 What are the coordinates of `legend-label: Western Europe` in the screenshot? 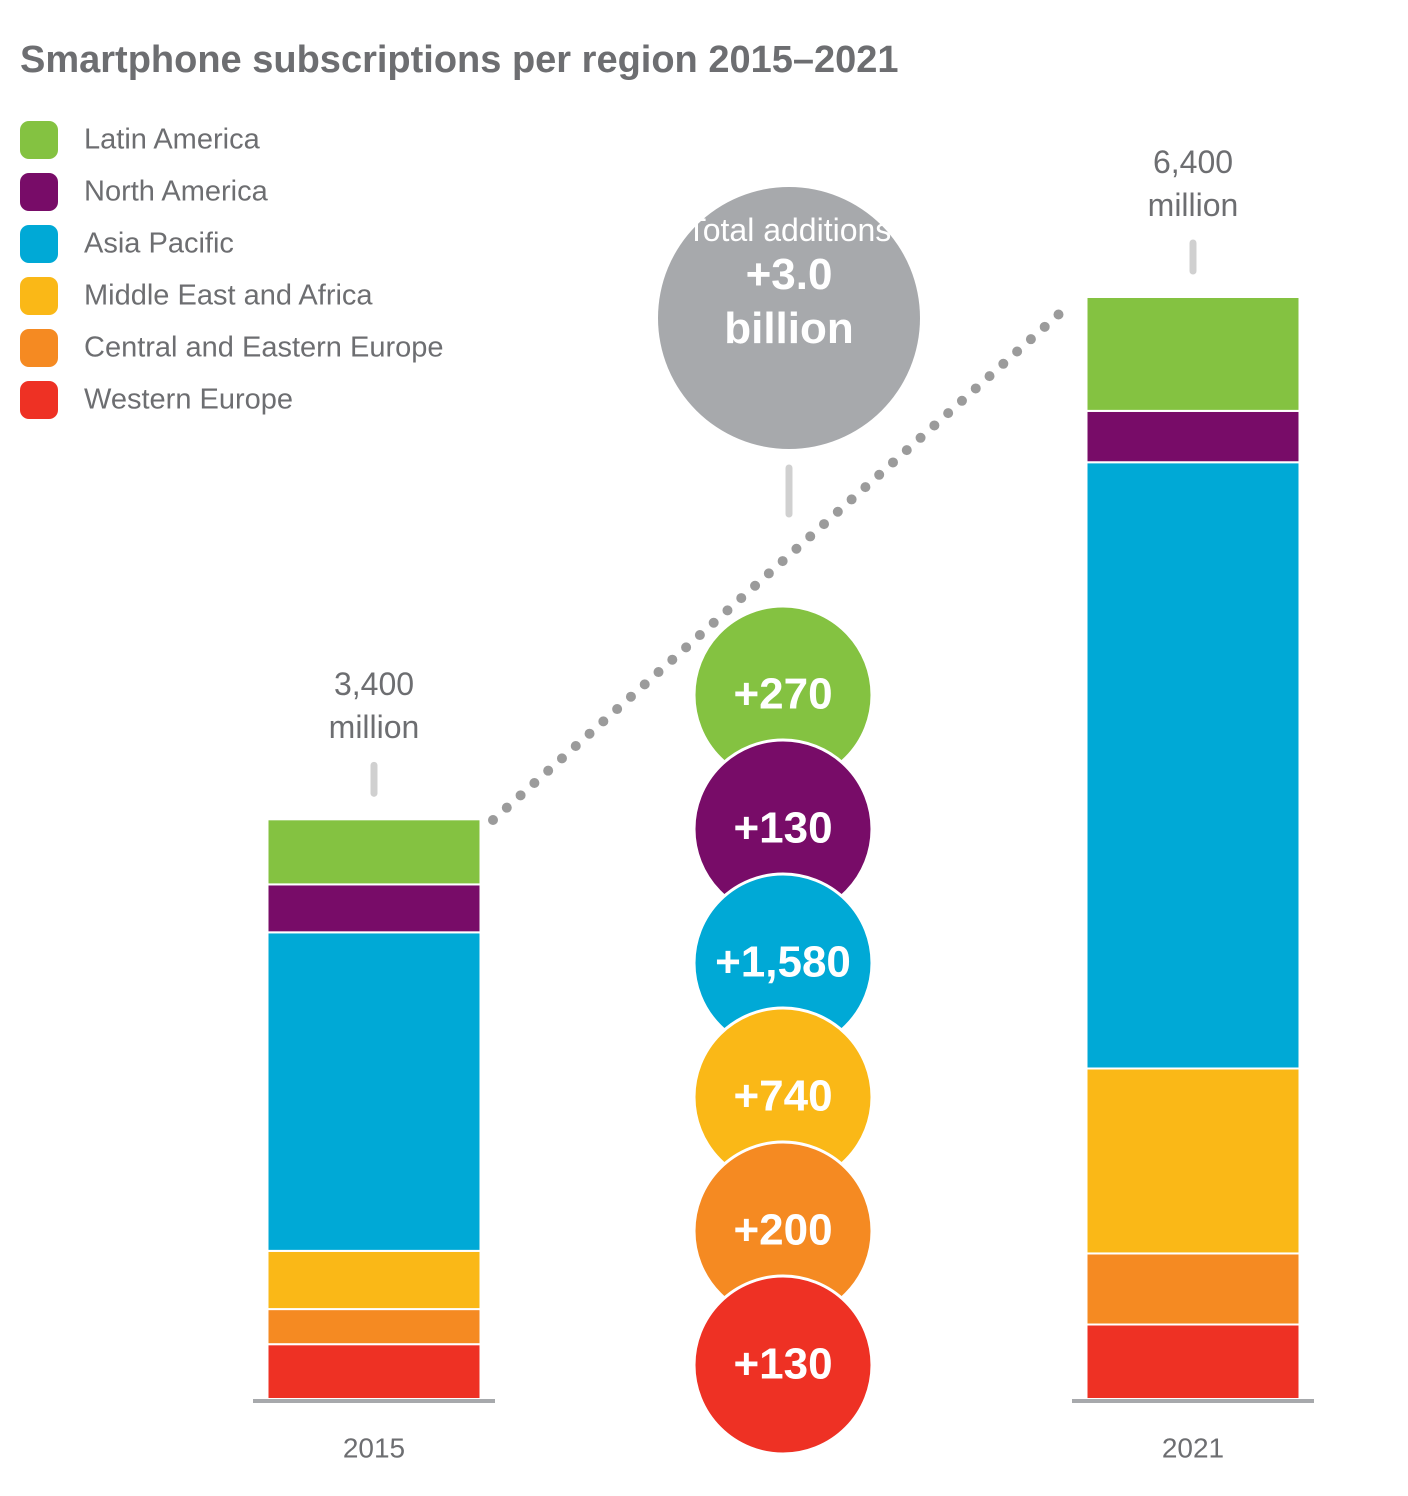 It's located at (188, 400).